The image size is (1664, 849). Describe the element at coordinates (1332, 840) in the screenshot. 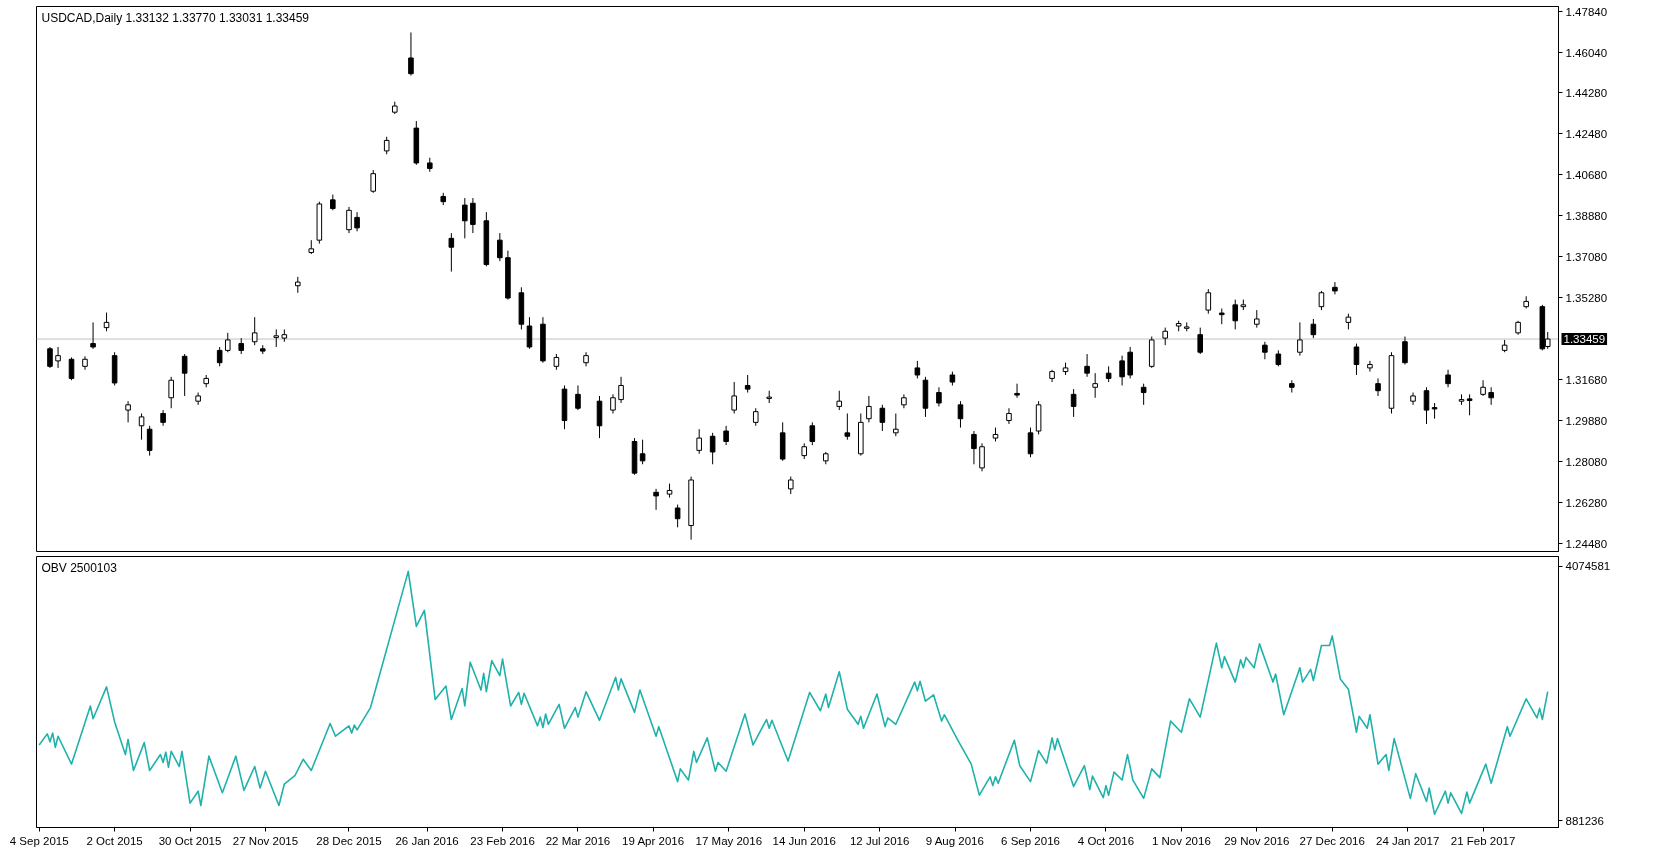

I see `x-tick-label: 27 Dec 2016` at that location.